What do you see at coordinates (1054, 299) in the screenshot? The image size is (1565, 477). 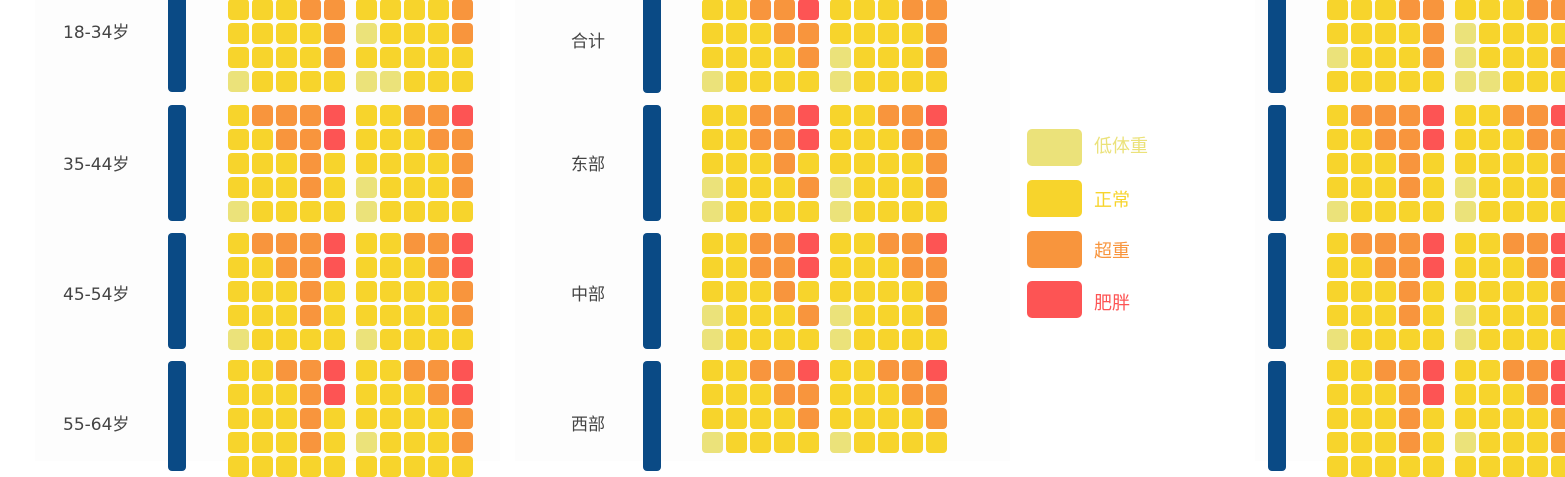 I see `legend-swatch-obese` at bounding box center [1054, 299].